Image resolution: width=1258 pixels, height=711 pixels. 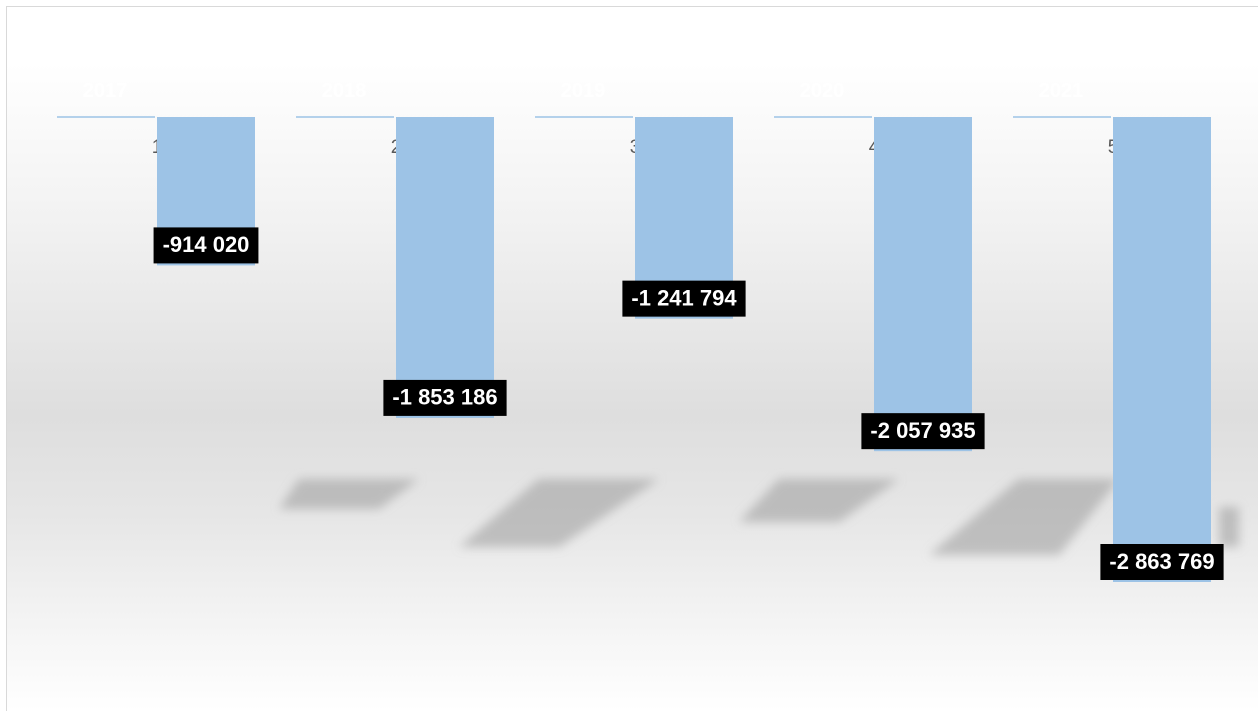 I want to click on data-label-text: -1 241 794, so click(x=684, y=297).